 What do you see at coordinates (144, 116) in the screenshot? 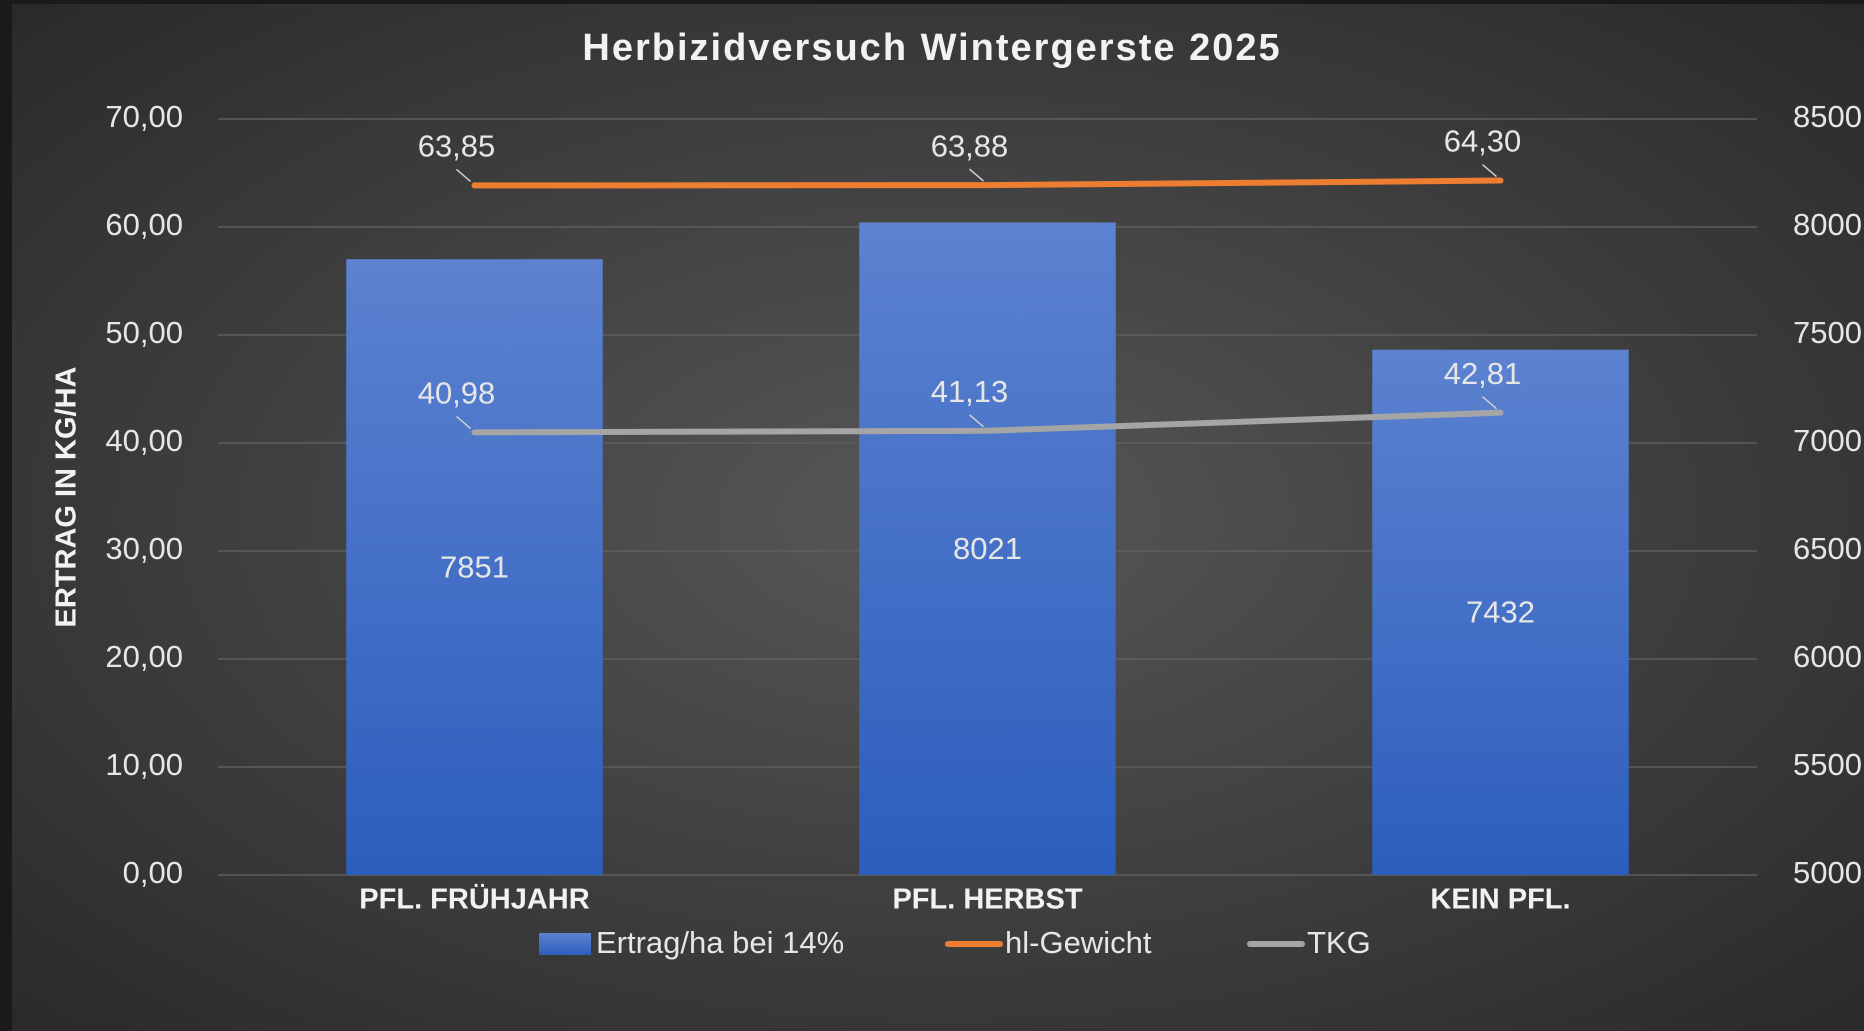
I see `y-tick-label: 70,00` at bounding box center [144, 116].